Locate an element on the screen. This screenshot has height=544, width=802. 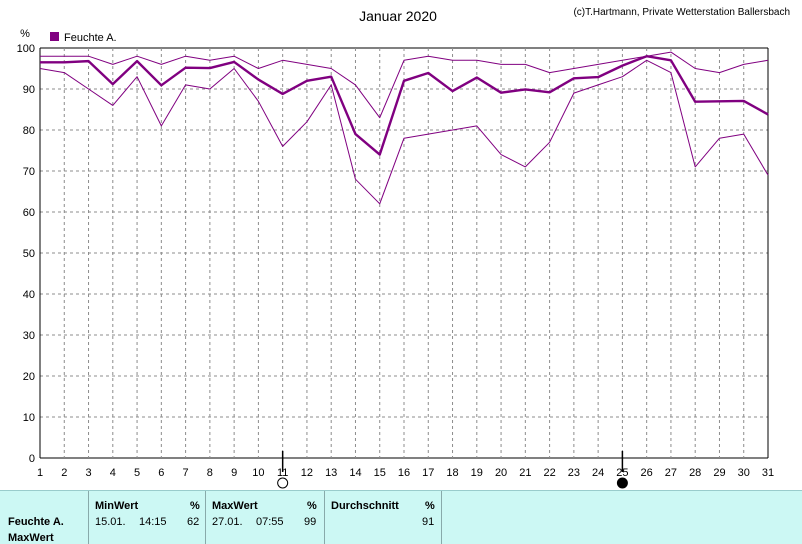
y-tick-label: 40 is located at coordinates (29, 295).